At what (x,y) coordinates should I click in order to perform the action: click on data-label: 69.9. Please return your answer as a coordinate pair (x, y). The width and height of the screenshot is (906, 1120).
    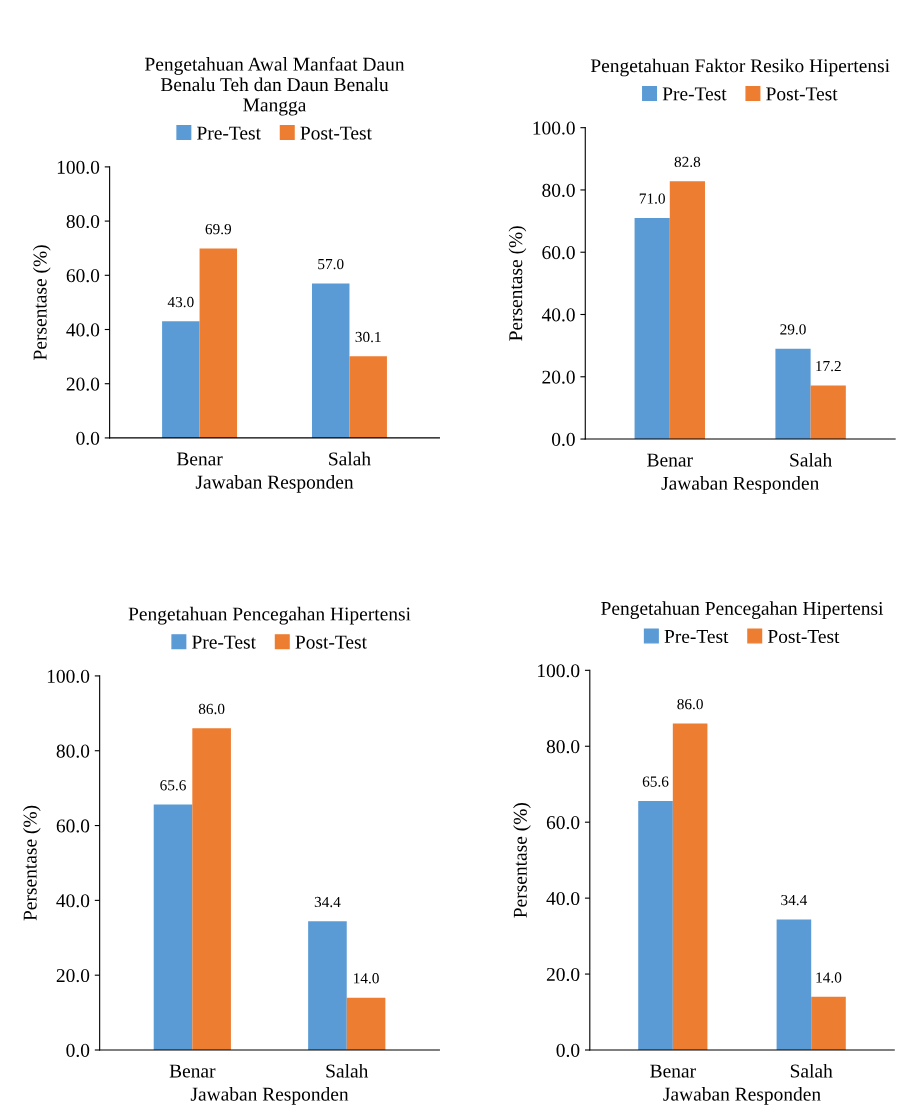
    Looking at the image, I should click on (218, 229).